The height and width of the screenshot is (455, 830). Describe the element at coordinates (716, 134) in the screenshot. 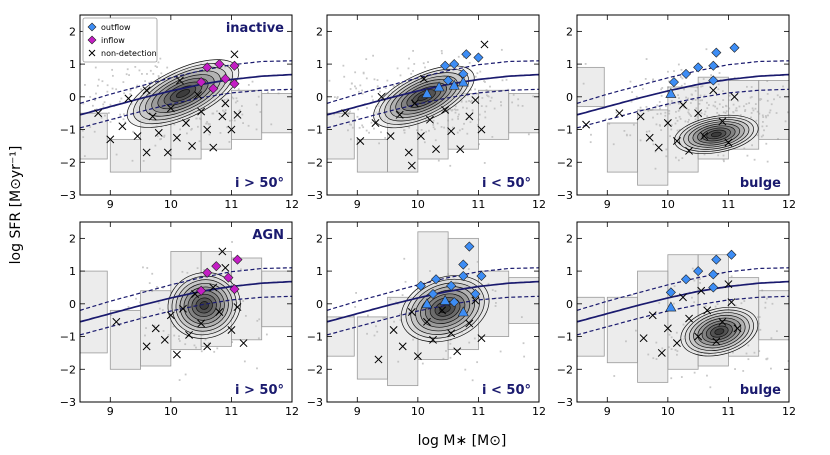

I see `density-contour` at that location.